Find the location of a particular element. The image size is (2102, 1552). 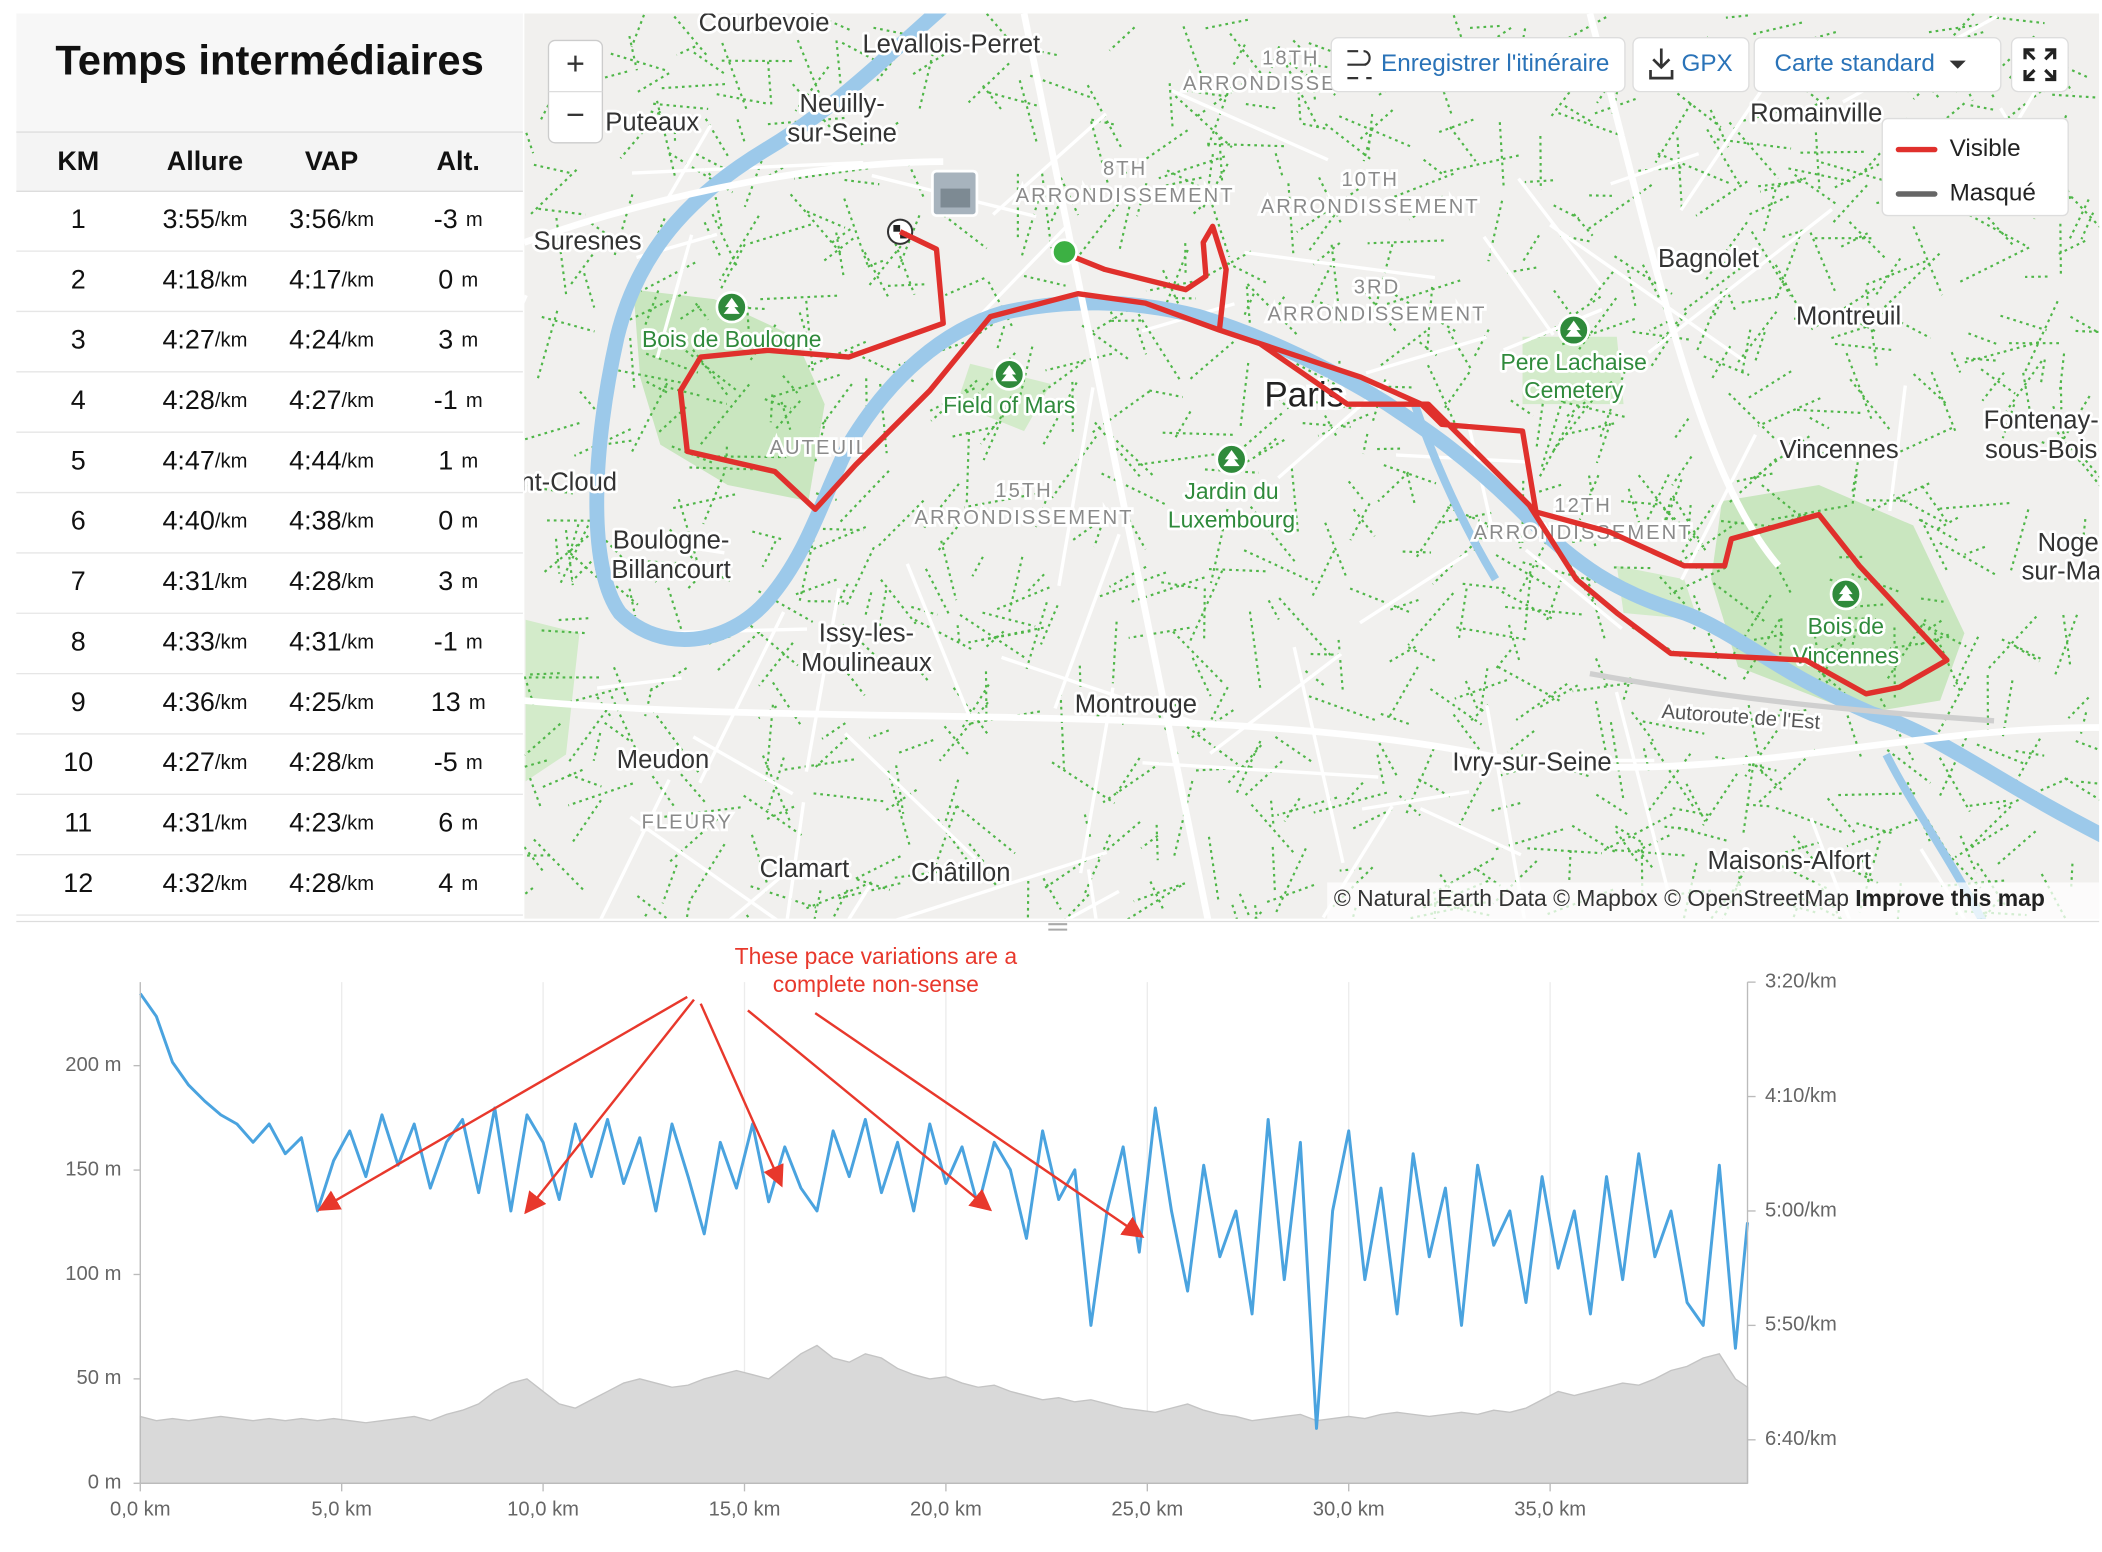

resize-handle is located at coordinates (1058, 927).